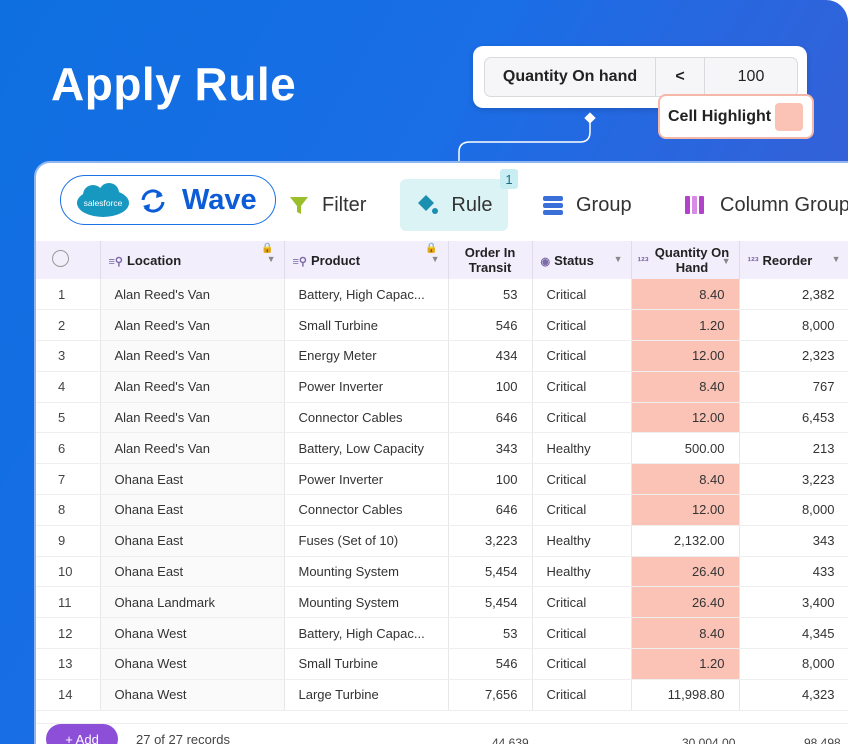  Describe the element at coordinates (685, 541) in the screenshot. I see `quantity-on-hand-cell: 2,132.00` at that location.